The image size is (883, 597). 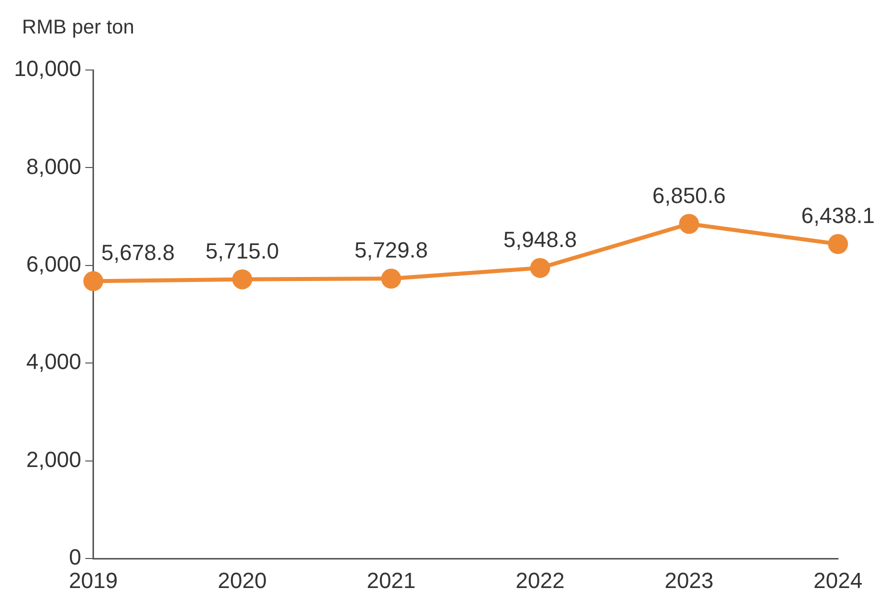 What do you see at coordinates (540, 239) in the screenshot?
I see `data-label: 5,948.8` at bounding box center [540, 239].